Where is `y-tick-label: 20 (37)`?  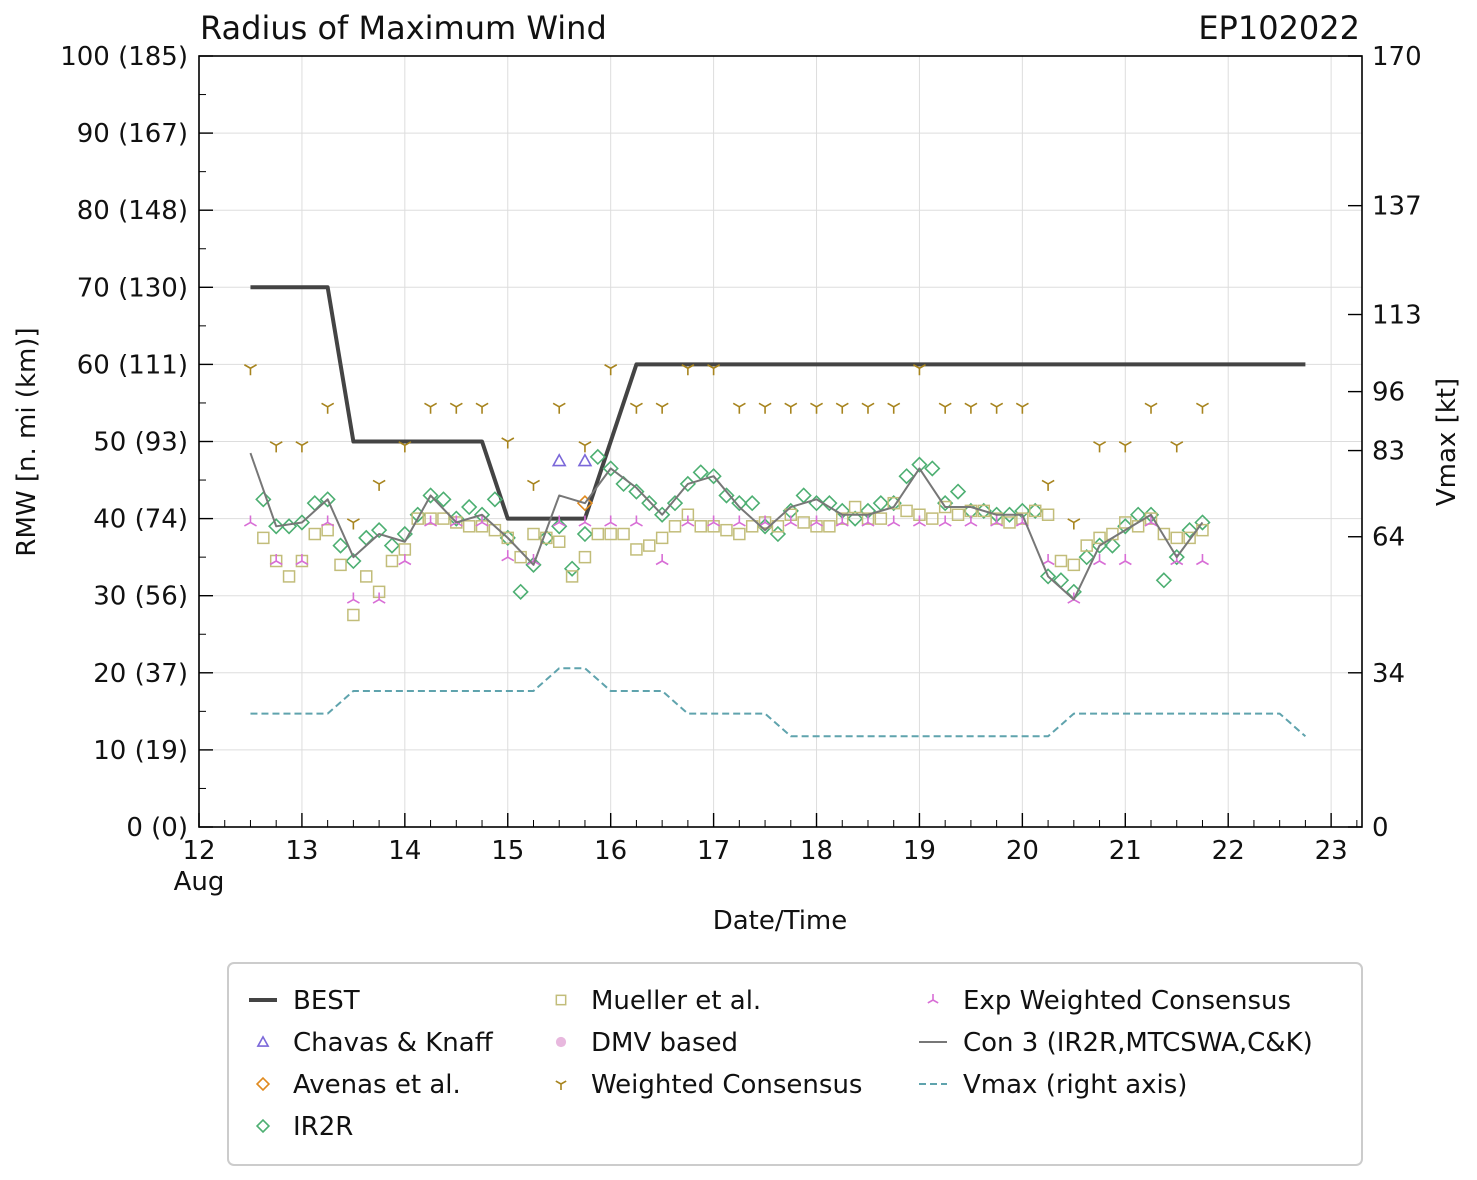 y-tick-label: 20 (37) is located at coordinates (140, 674).